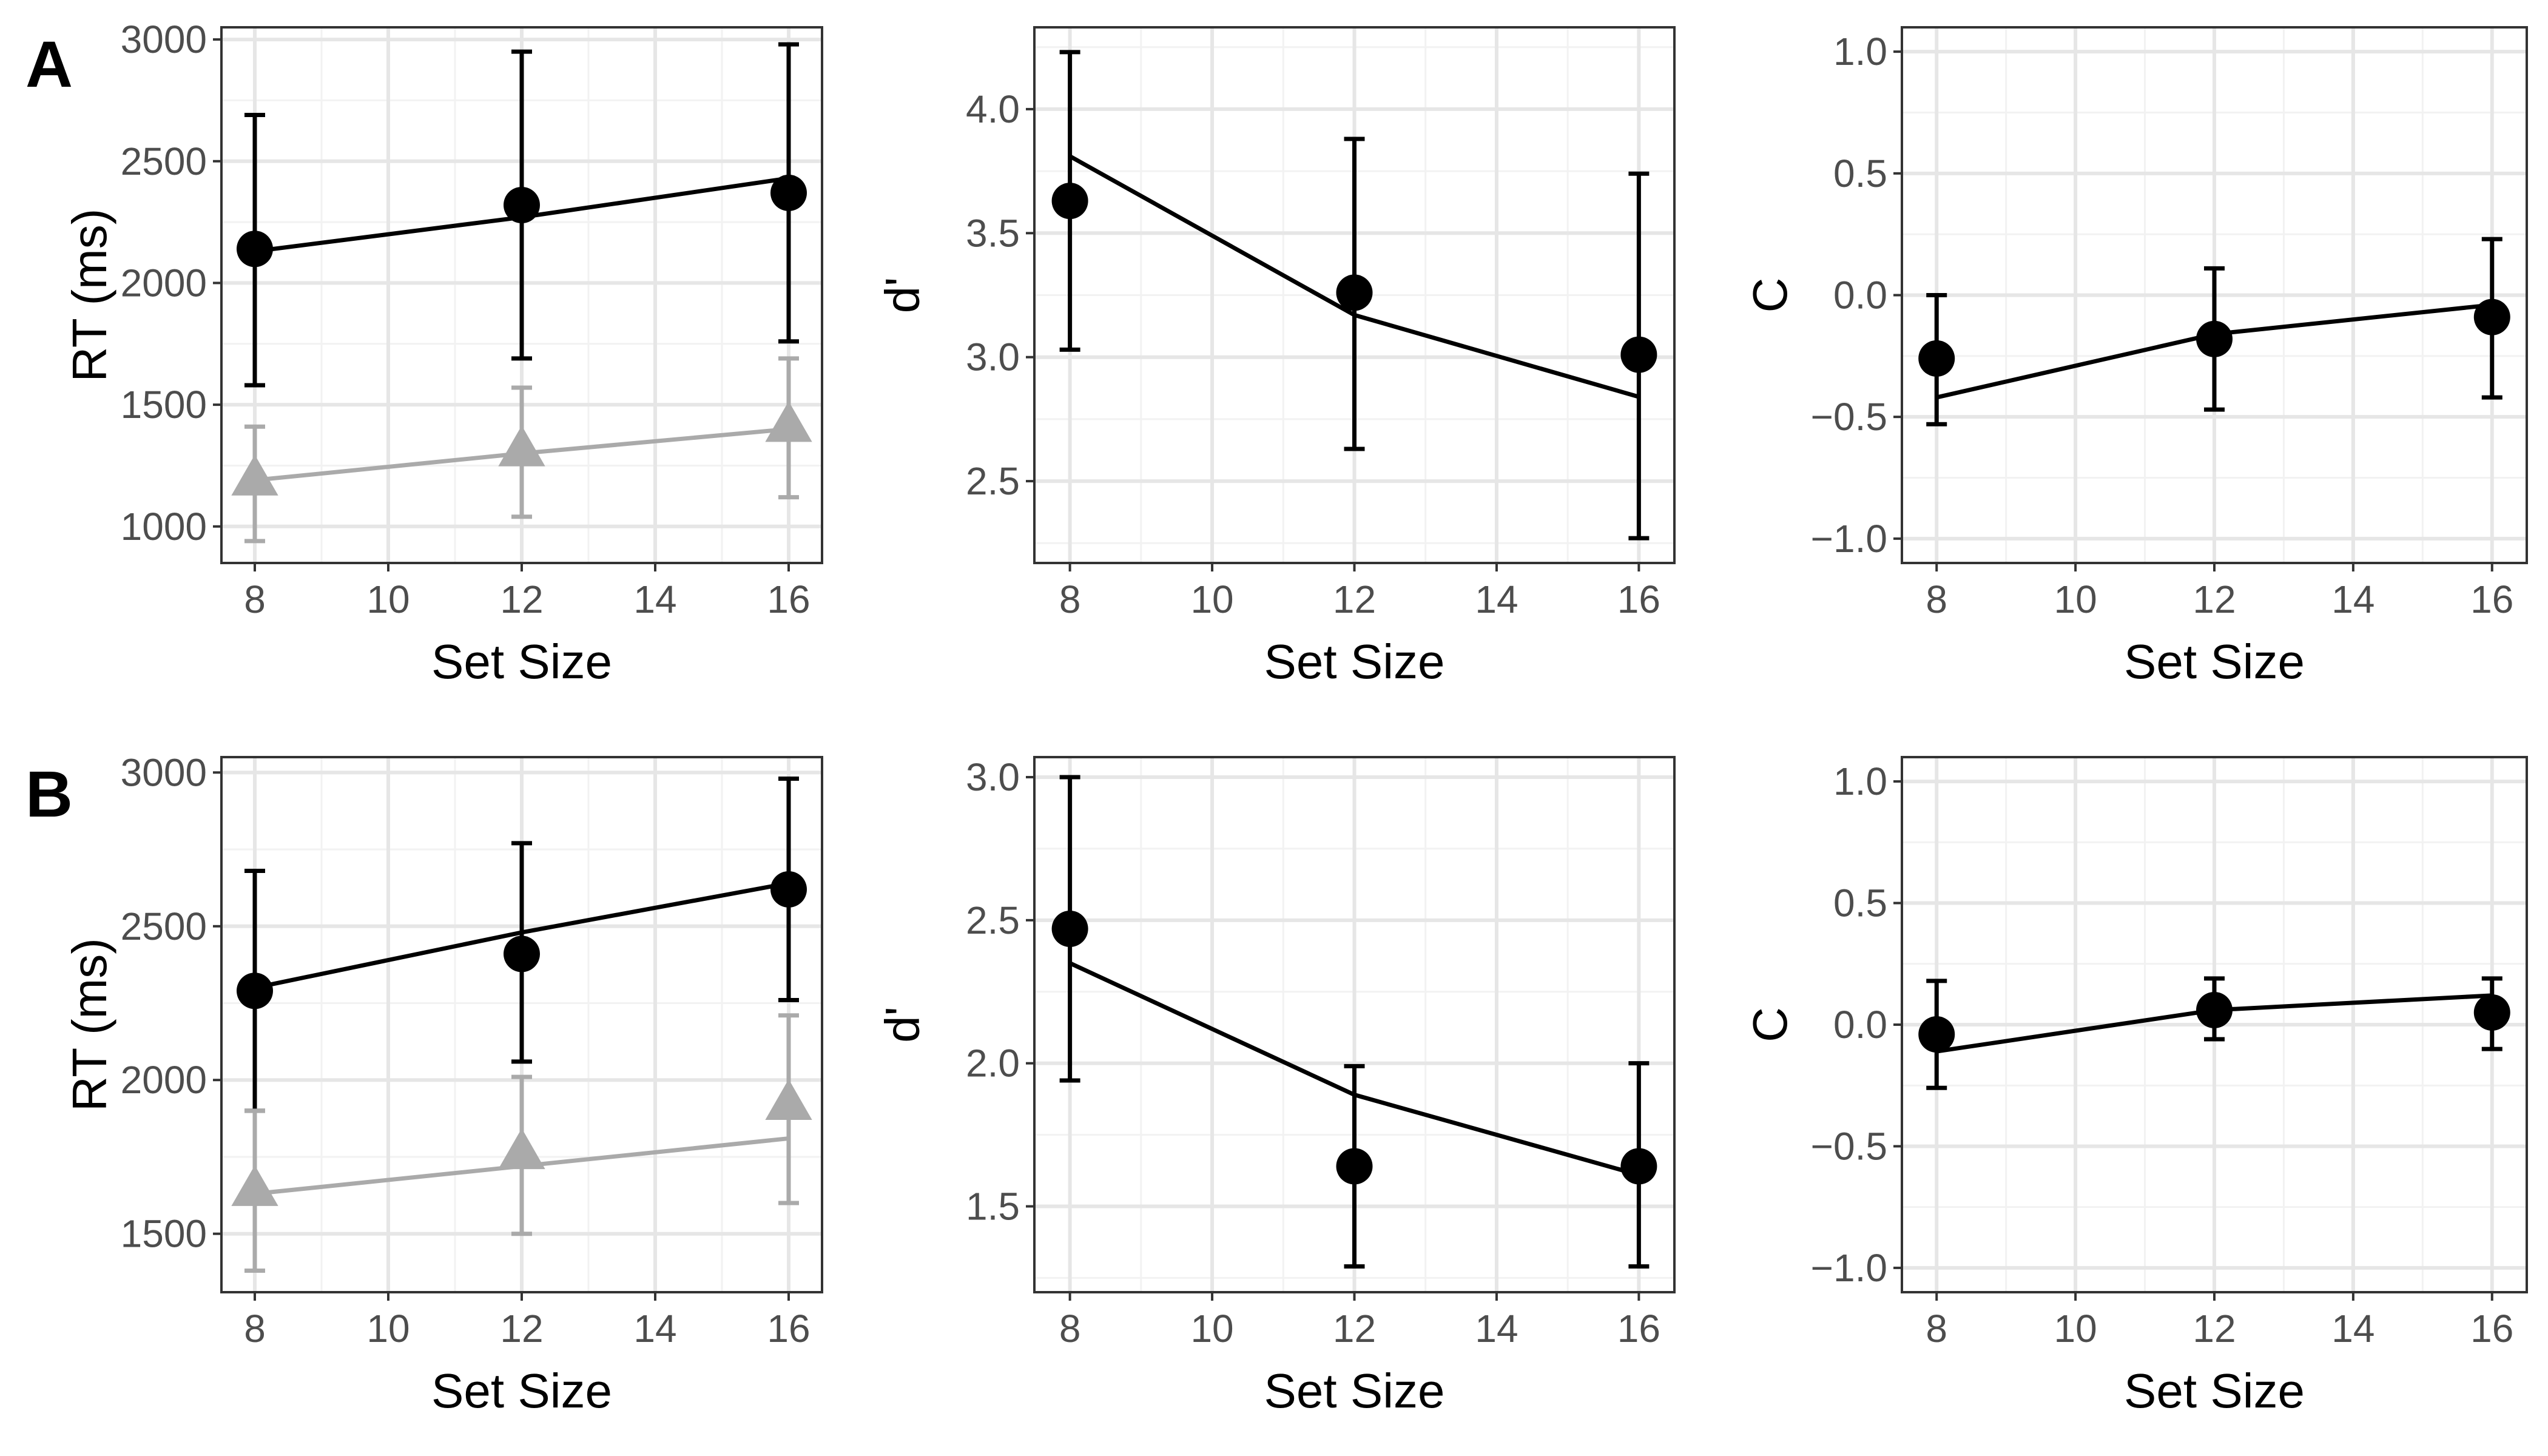  I want to click on panel-label-a: A, so click(49, 64).